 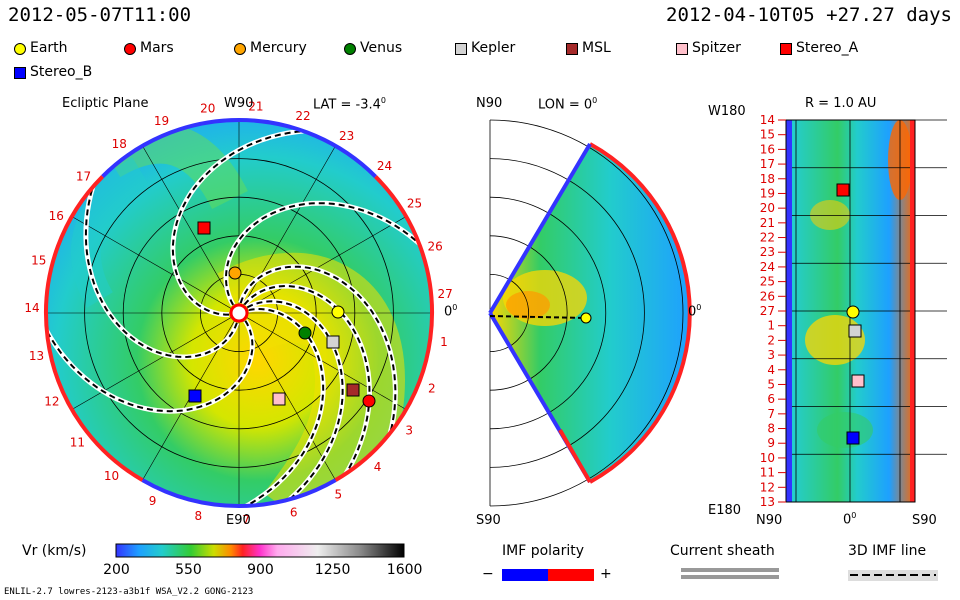 What do you see at coordinates (853, 438) in the screenshot?
I see `radial-spacecraft-stereo_b` at bounding box center [853, 438].